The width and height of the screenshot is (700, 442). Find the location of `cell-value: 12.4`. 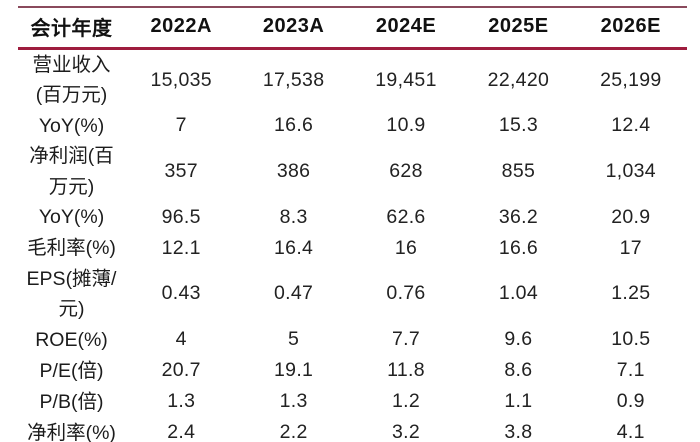

cell-value: 12.4 is located at coordinates (631, 125).